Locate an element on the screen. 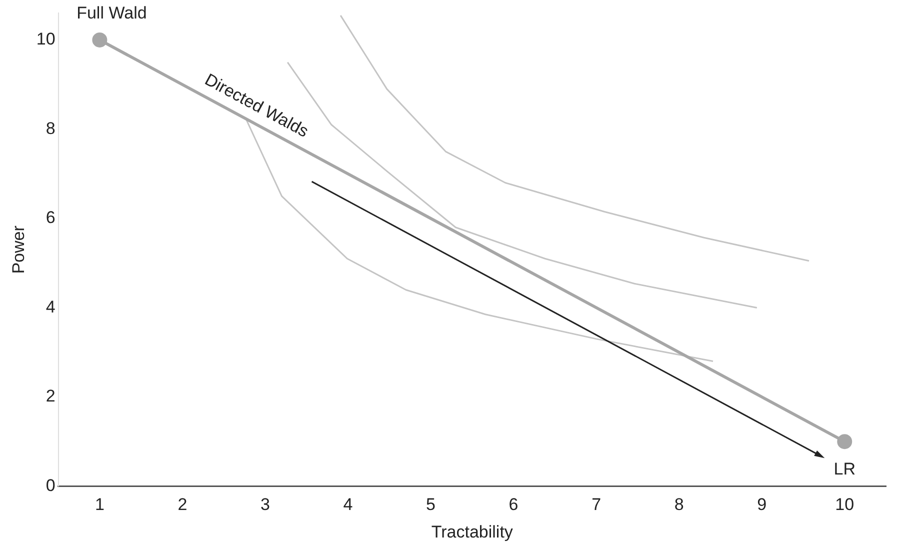 The image size is (906, 552). x-tick-label: 3 is located at coordinates (265, 504).